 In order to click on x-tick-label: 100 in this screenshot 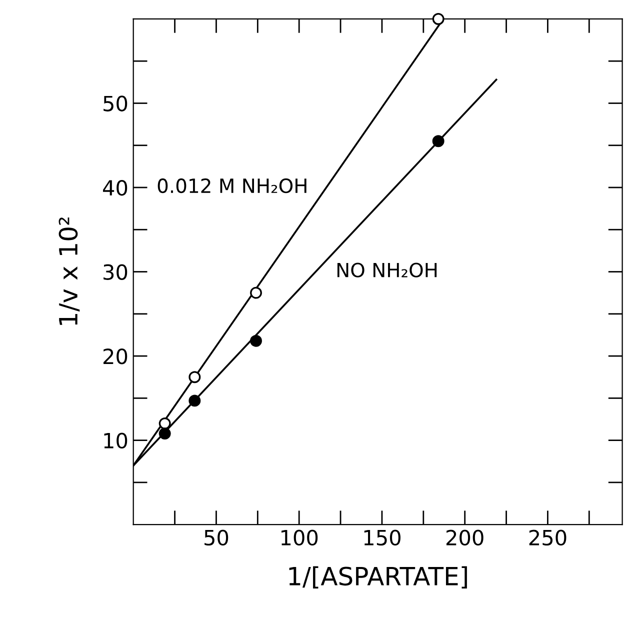, I will do `click(300, 538)`.